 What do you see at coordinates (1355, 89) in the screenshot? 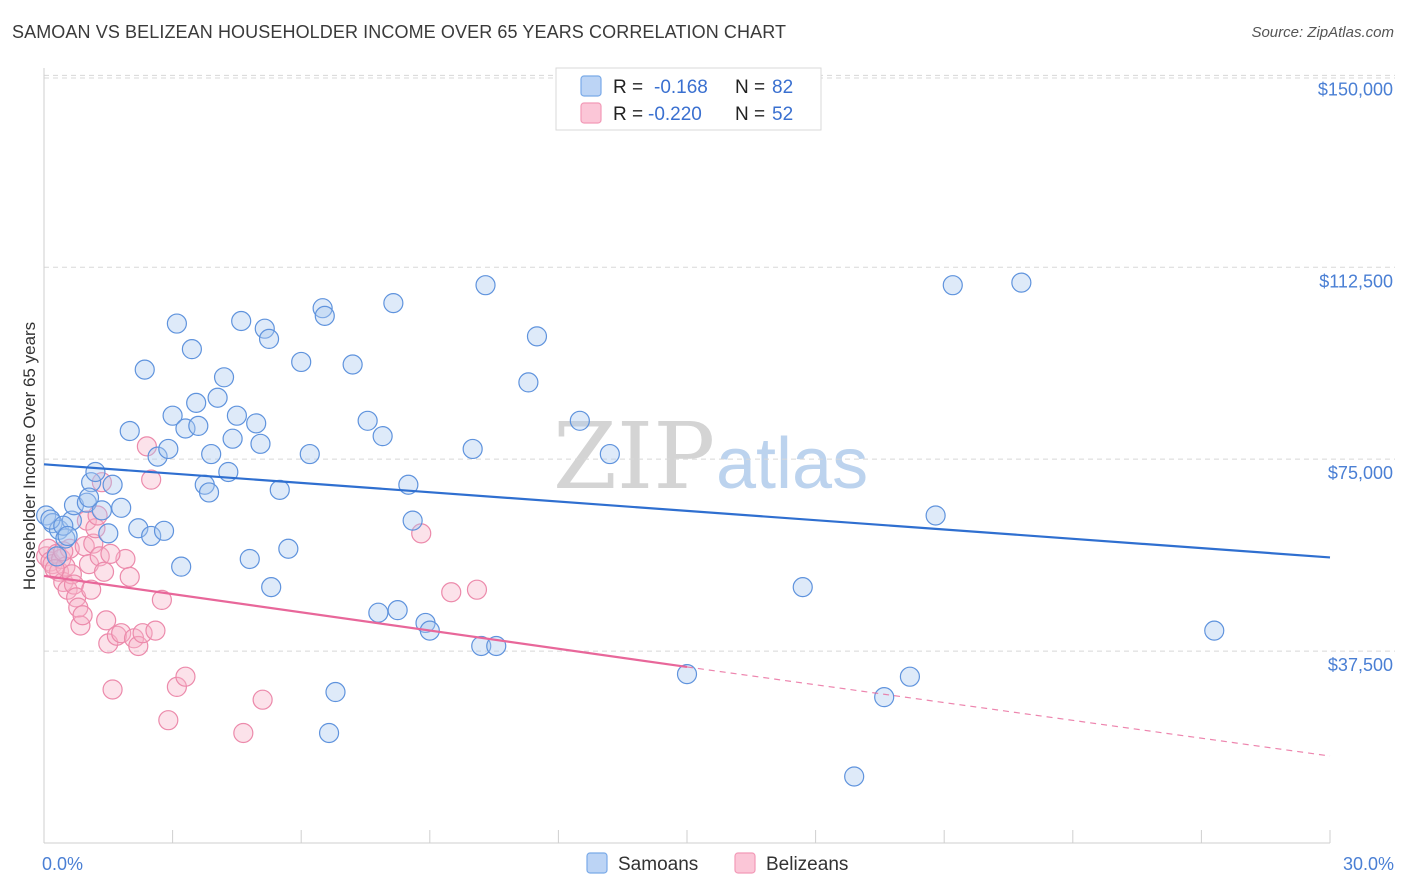
I see `y-tick-label: $150,000` at bounding box center [1355, 89].